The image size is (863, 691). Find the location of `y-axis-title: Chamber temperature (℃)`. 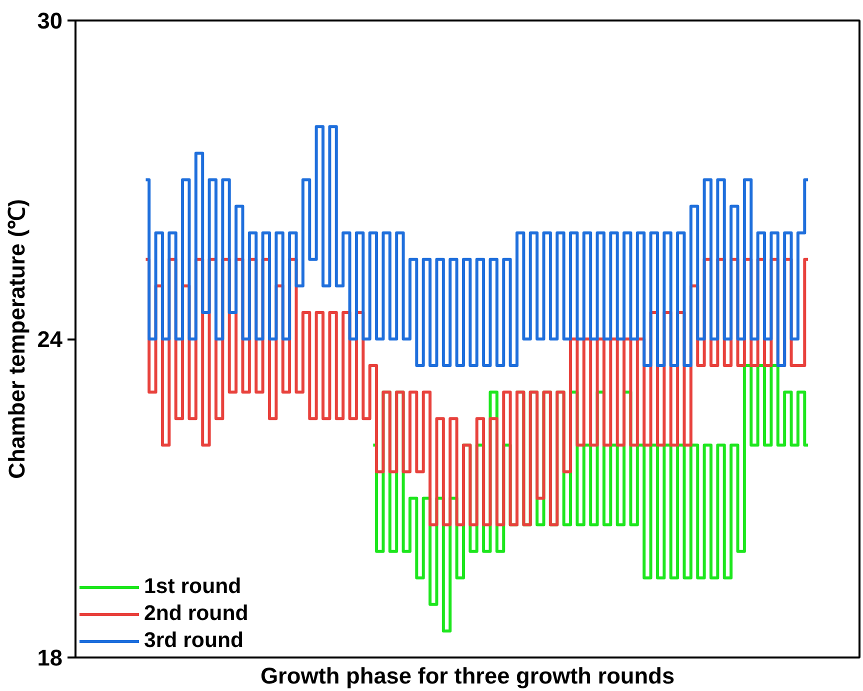

y-axis-title: Chamber temperature (℃) is located at coordinates (16, 339).